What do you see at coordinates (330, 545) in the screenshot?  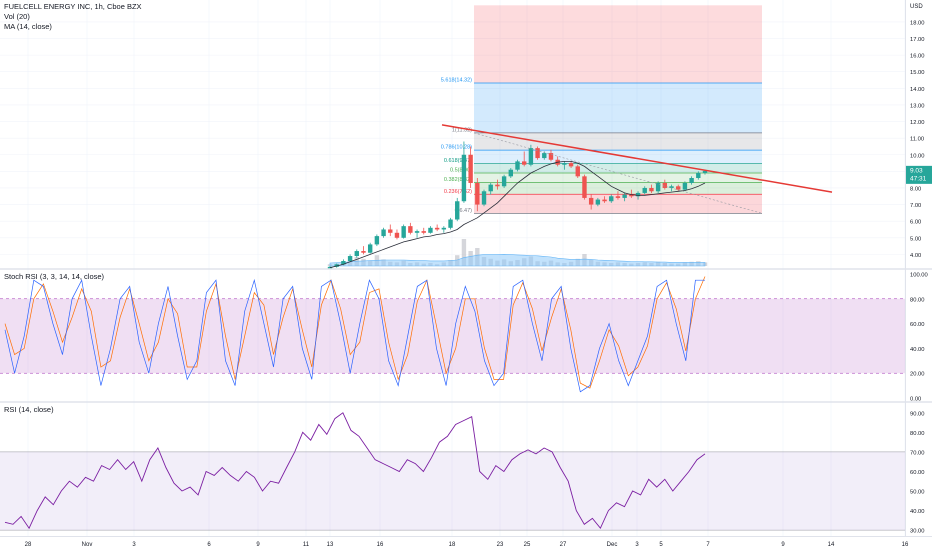 I see `time-tick-label: 13` at bounding box center [330, 545].